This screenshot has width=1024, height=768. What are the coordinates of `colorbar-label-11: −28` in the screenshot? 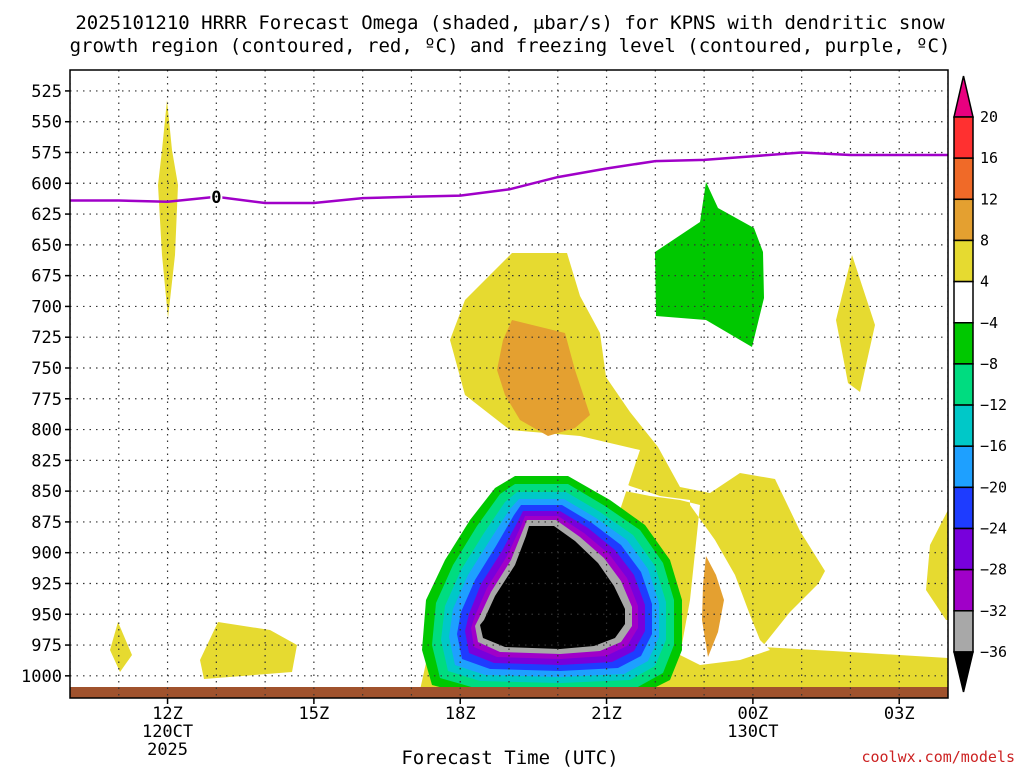 It's located at (993, 570).